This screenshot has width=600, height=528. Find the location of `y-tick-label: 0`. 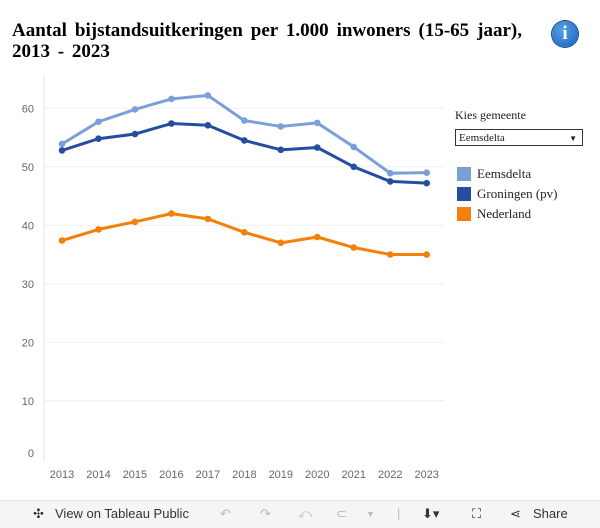

y-tick-label: 0 is located at coordinates (31, 454).